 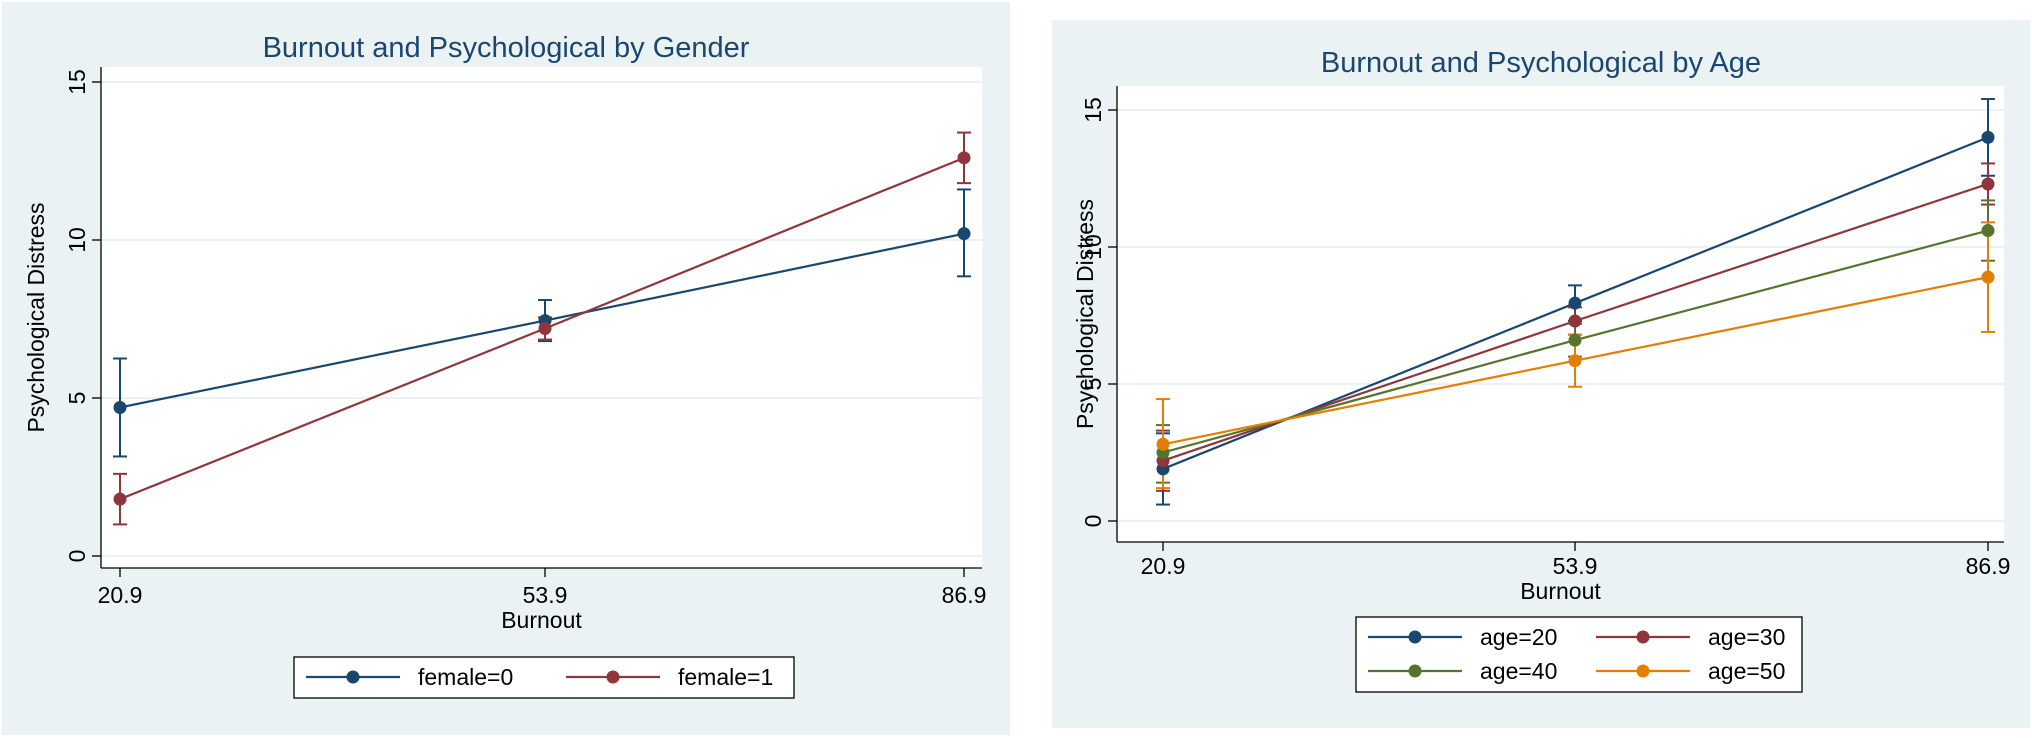 I want to click on chart-title: Burnout and Psychological by Gender, so click(x=506, y=48).